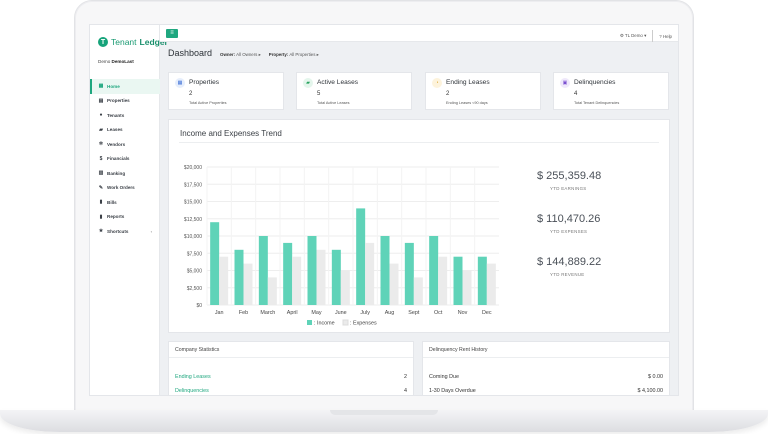 This screenshot has height=434, width=768. I want to click on ytd-revenue-value: $ 144,889.22, so click(569, 262).